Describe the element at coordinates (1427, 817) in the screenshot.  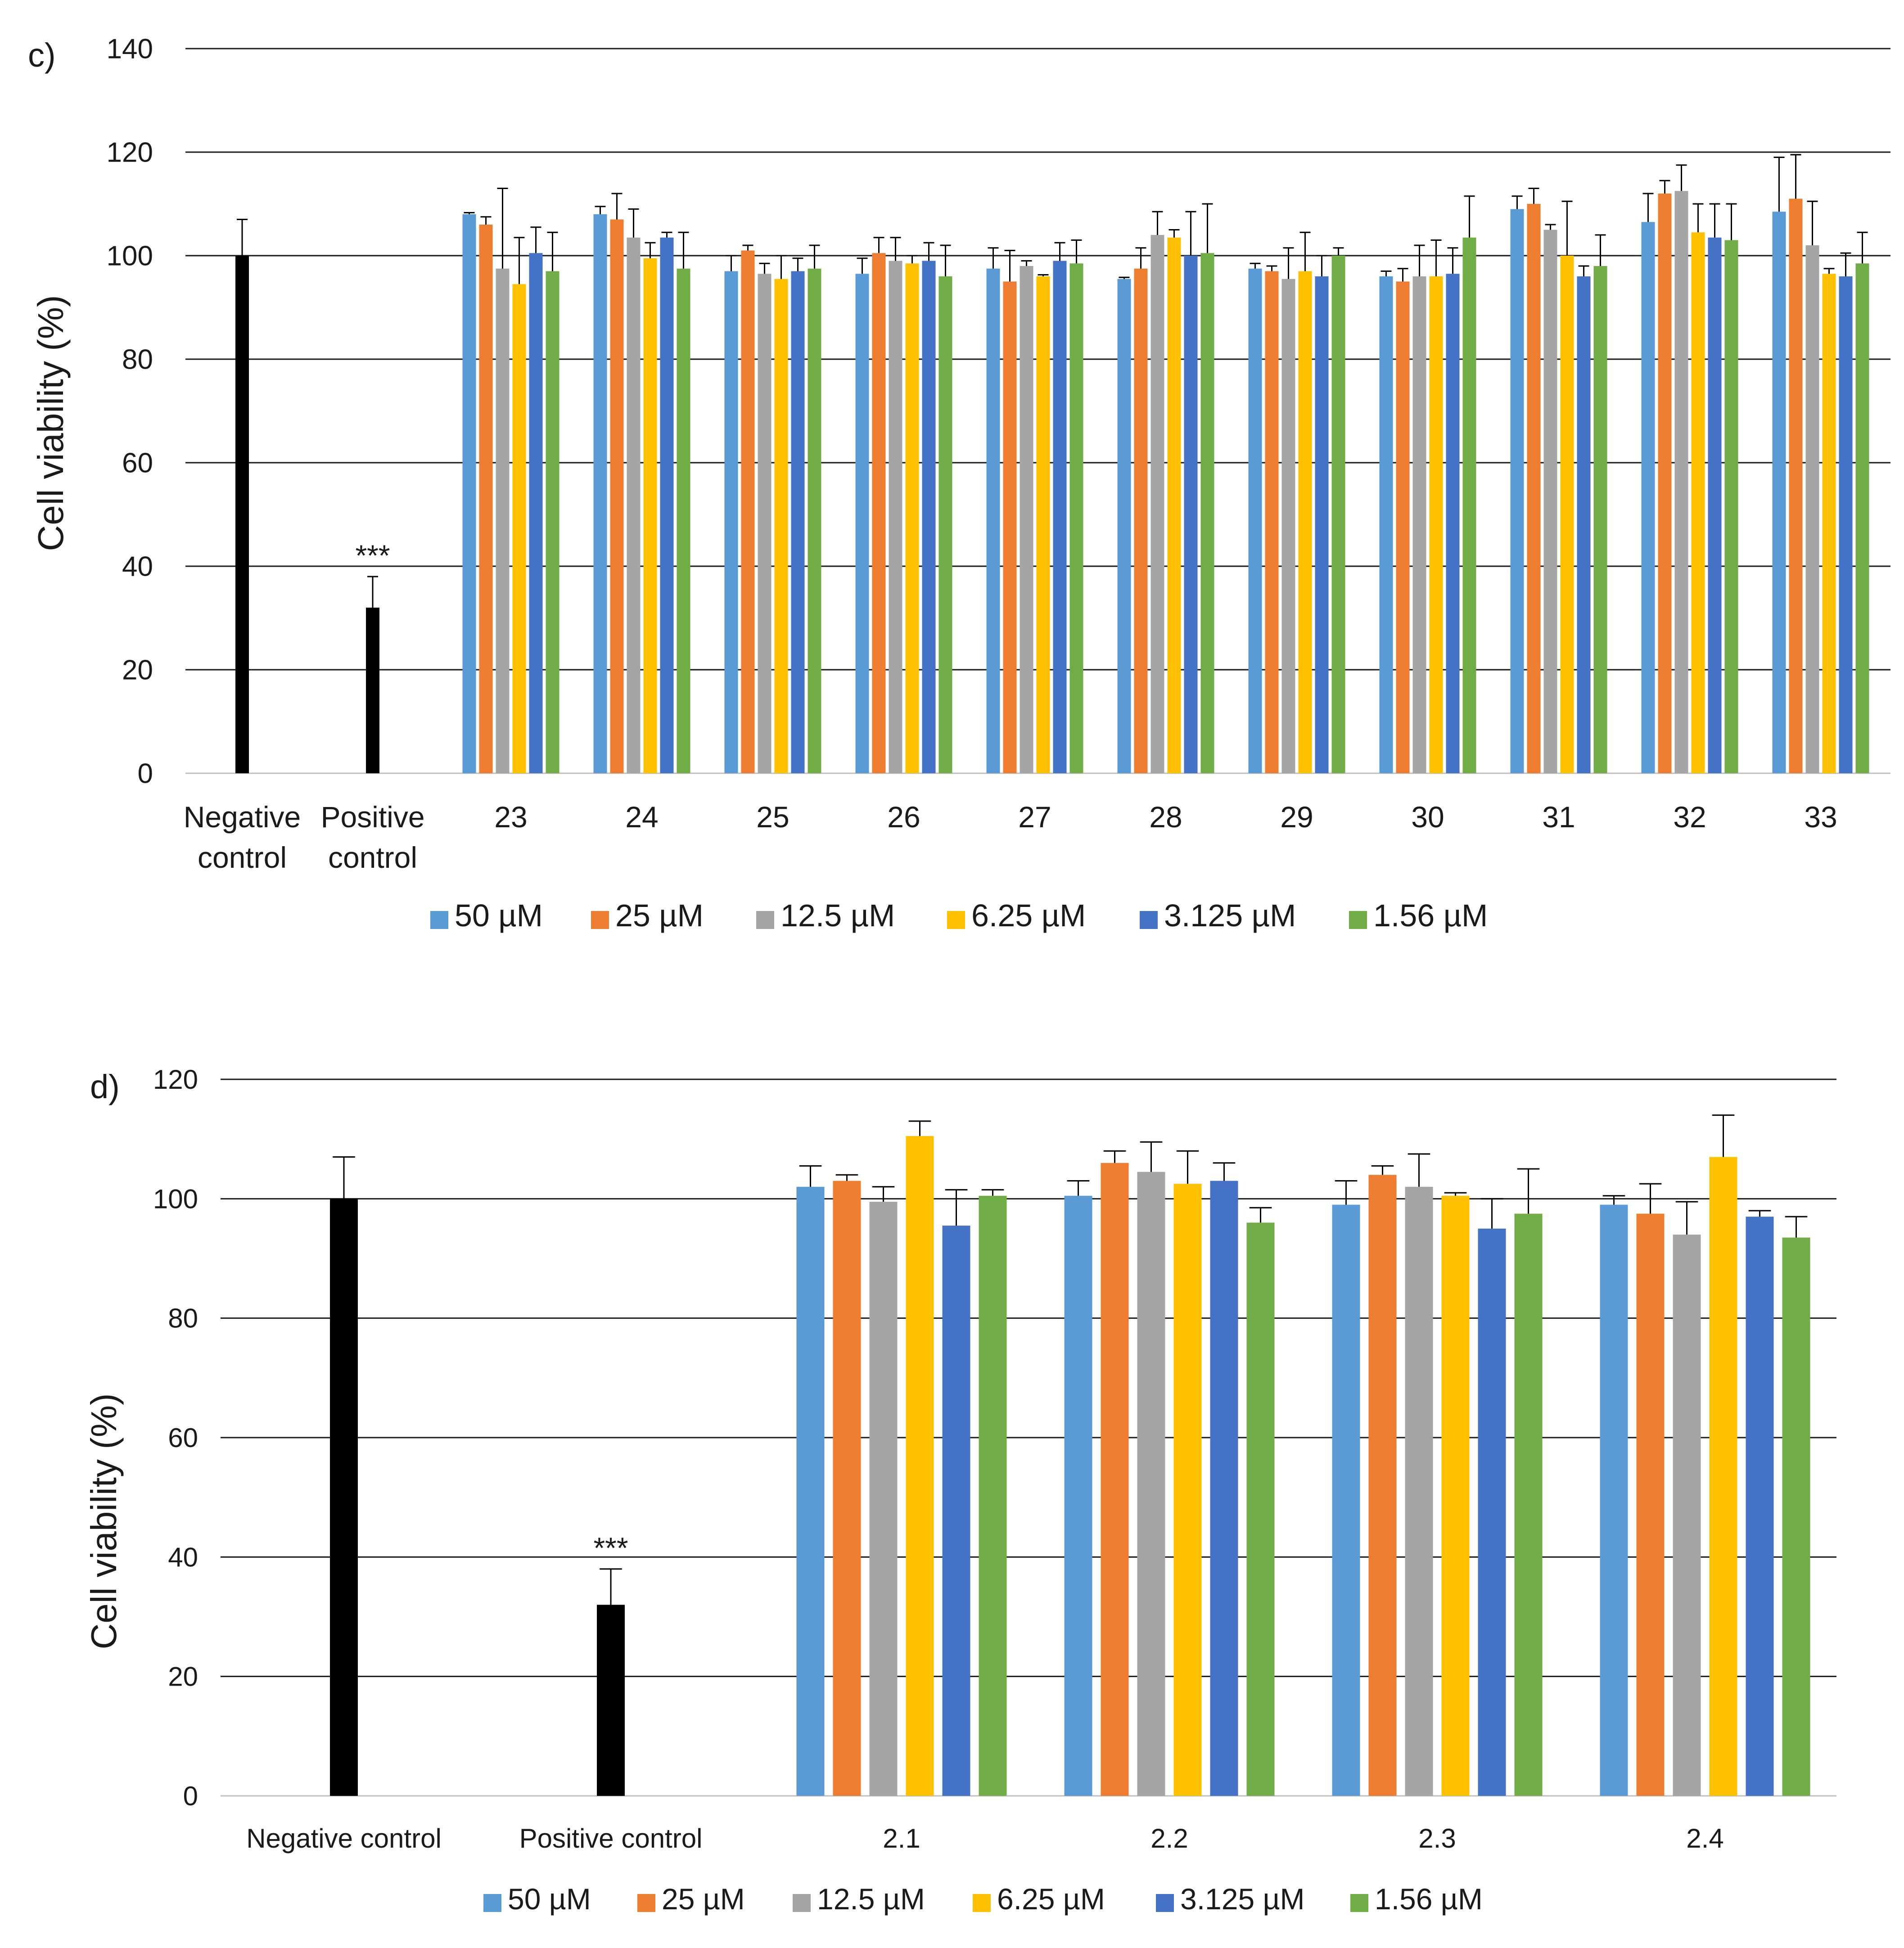
I see `x-tick-label: 30` at that location.